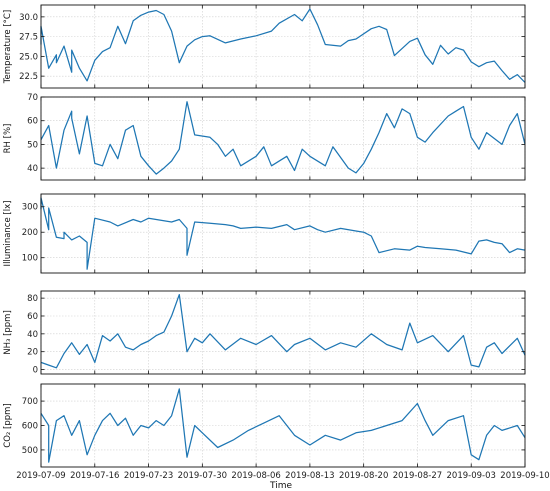 This screenshot has height=491, width=550. I want to click on y-tick-label: 50, so click(32, 145).